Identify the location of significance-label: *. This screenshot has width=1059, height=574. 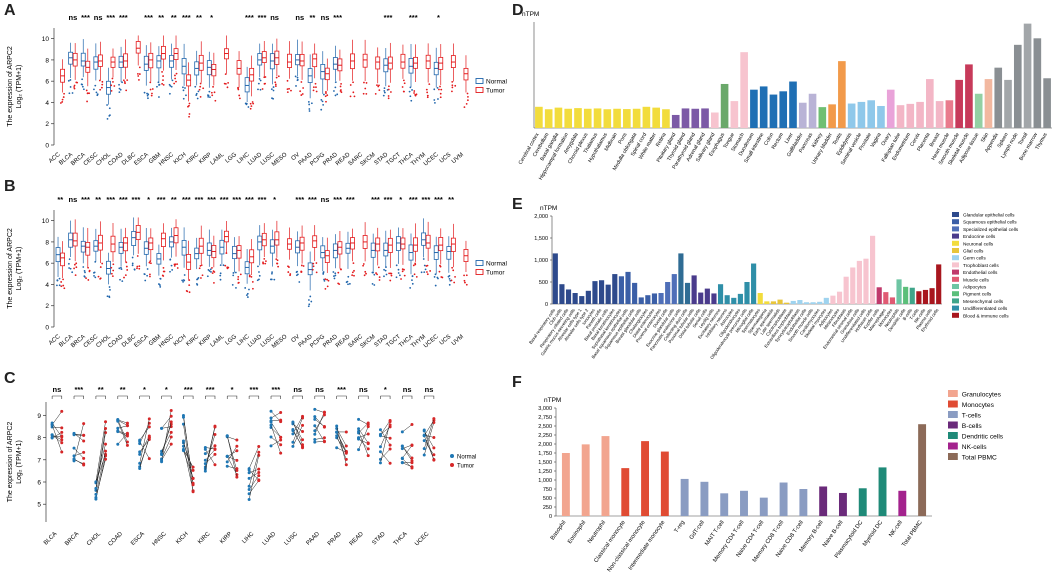
(144, 389).